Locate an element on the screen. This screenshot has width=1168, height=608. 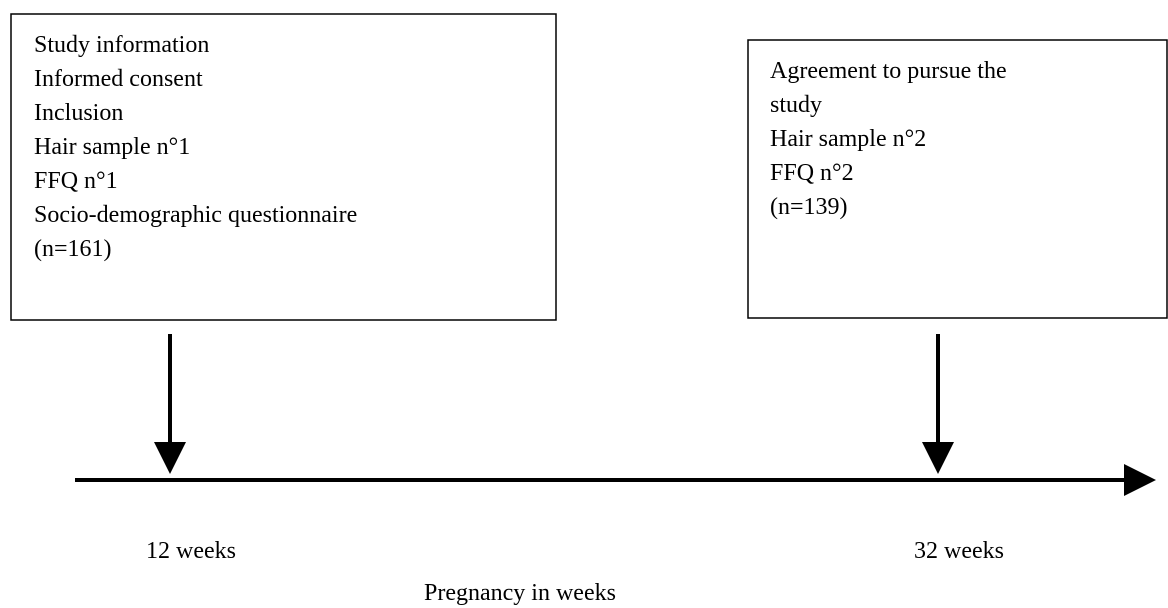
box-line: Study information is located at coordinates (121, 45).